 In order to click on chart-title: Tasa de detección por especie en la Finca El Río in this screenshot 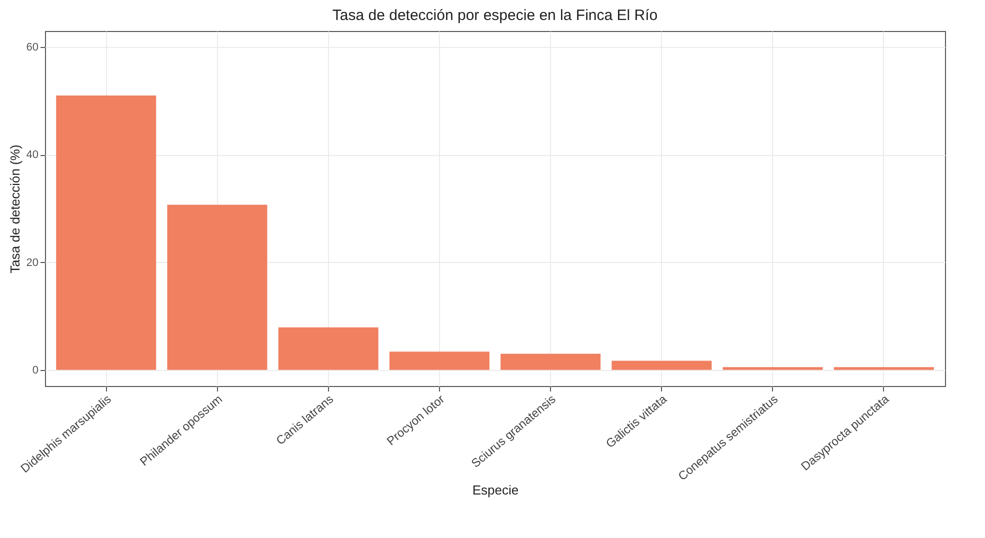, I will do `click(495, 15)`.